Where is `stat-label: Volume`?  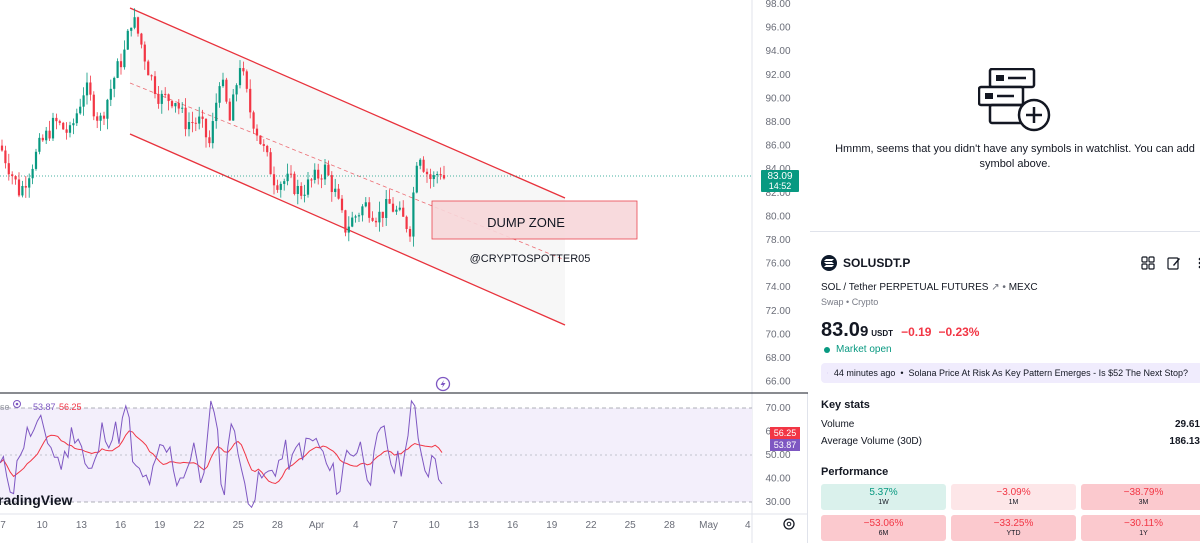
stat-label: Volume is located at coordinates (838, 424).